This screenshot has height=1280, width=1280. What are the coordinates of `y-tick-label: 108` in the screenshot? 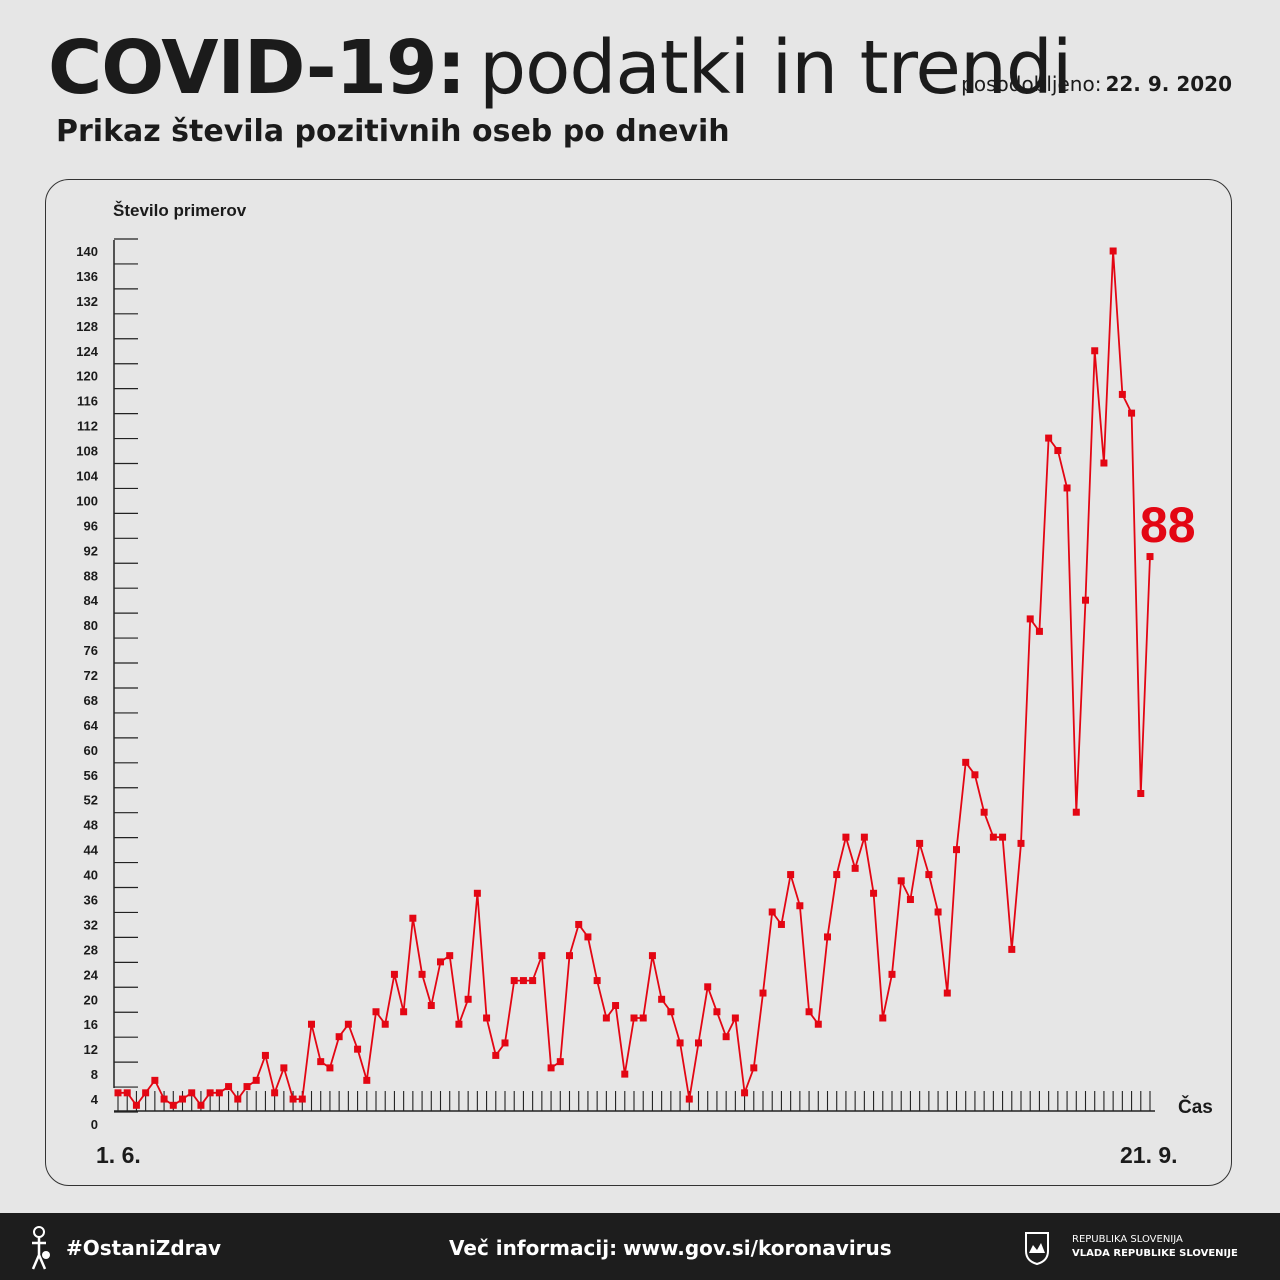 It's located at (87, 451).